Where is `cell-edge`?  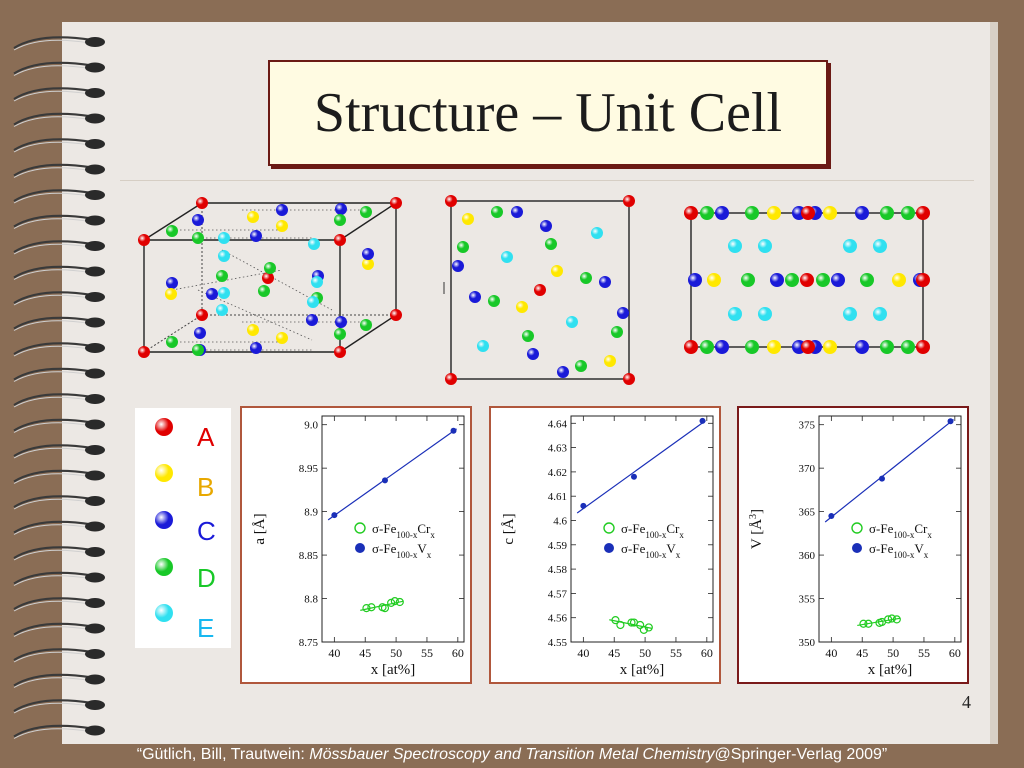 cell-edge is located at coordinates (368, 333).